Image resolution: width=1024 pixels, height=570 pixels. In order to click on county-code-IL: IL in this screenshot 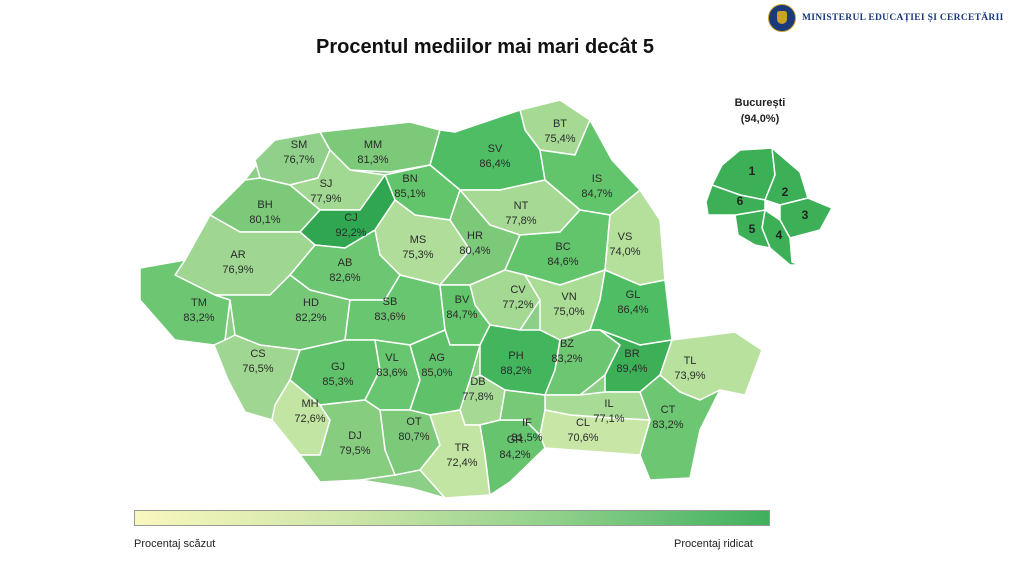, I will do `click(608, 404)`.